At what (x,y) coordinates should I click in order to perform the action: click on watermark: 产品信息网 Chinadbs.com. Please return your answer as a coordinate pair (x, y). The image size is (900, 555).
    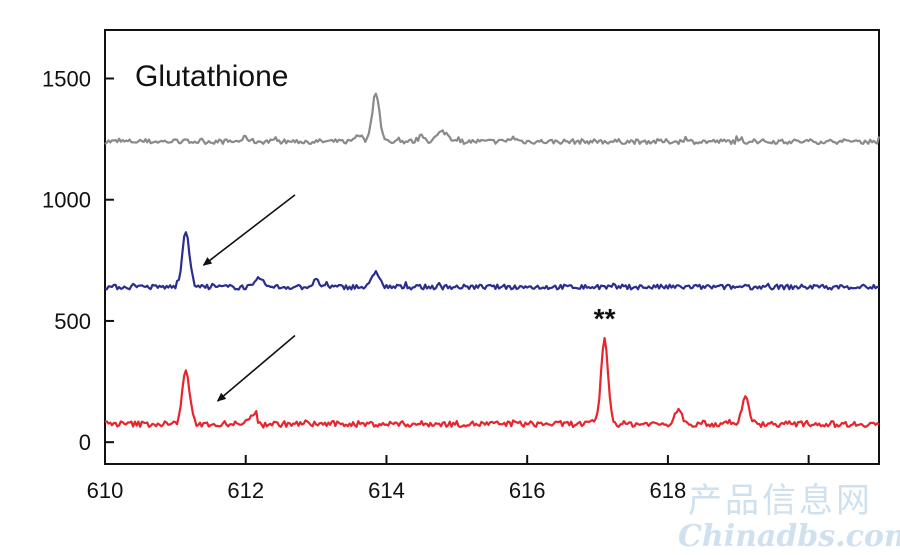
    Looking at the image, I should click on (789, 517).